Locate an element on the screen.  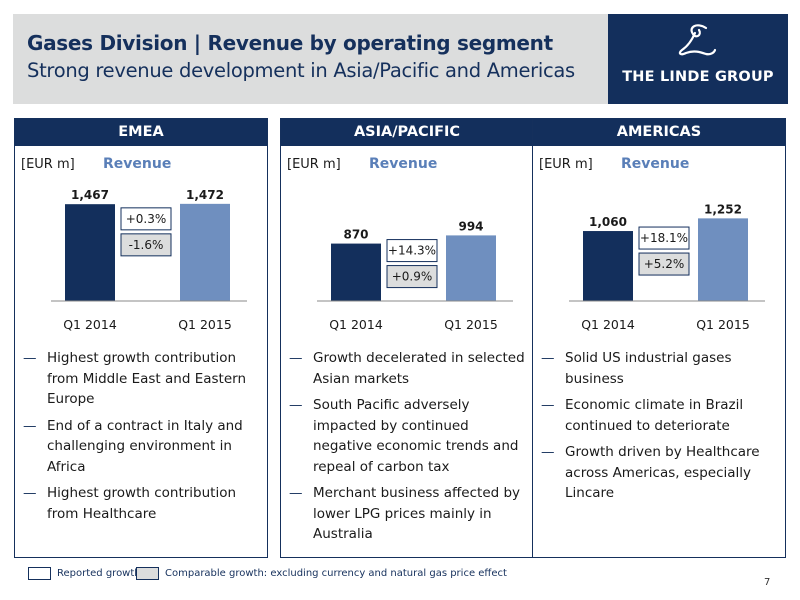
reported-growth-label: +18.1% is located at coordinates (664, 238).